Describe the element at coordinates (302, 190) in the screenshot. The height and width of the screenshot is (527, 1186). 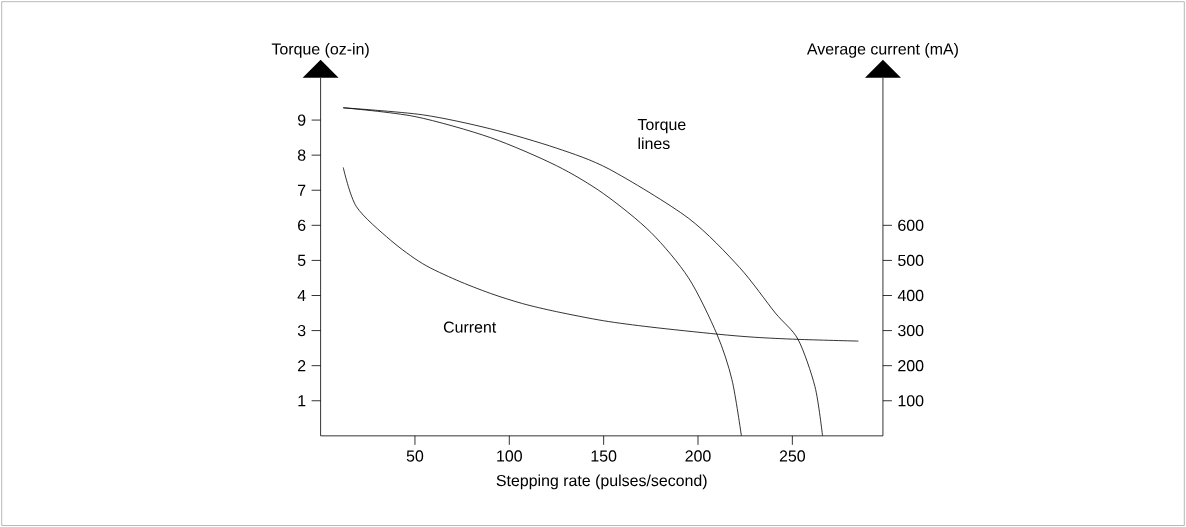
I see `y-tick-label: 7` at that location.